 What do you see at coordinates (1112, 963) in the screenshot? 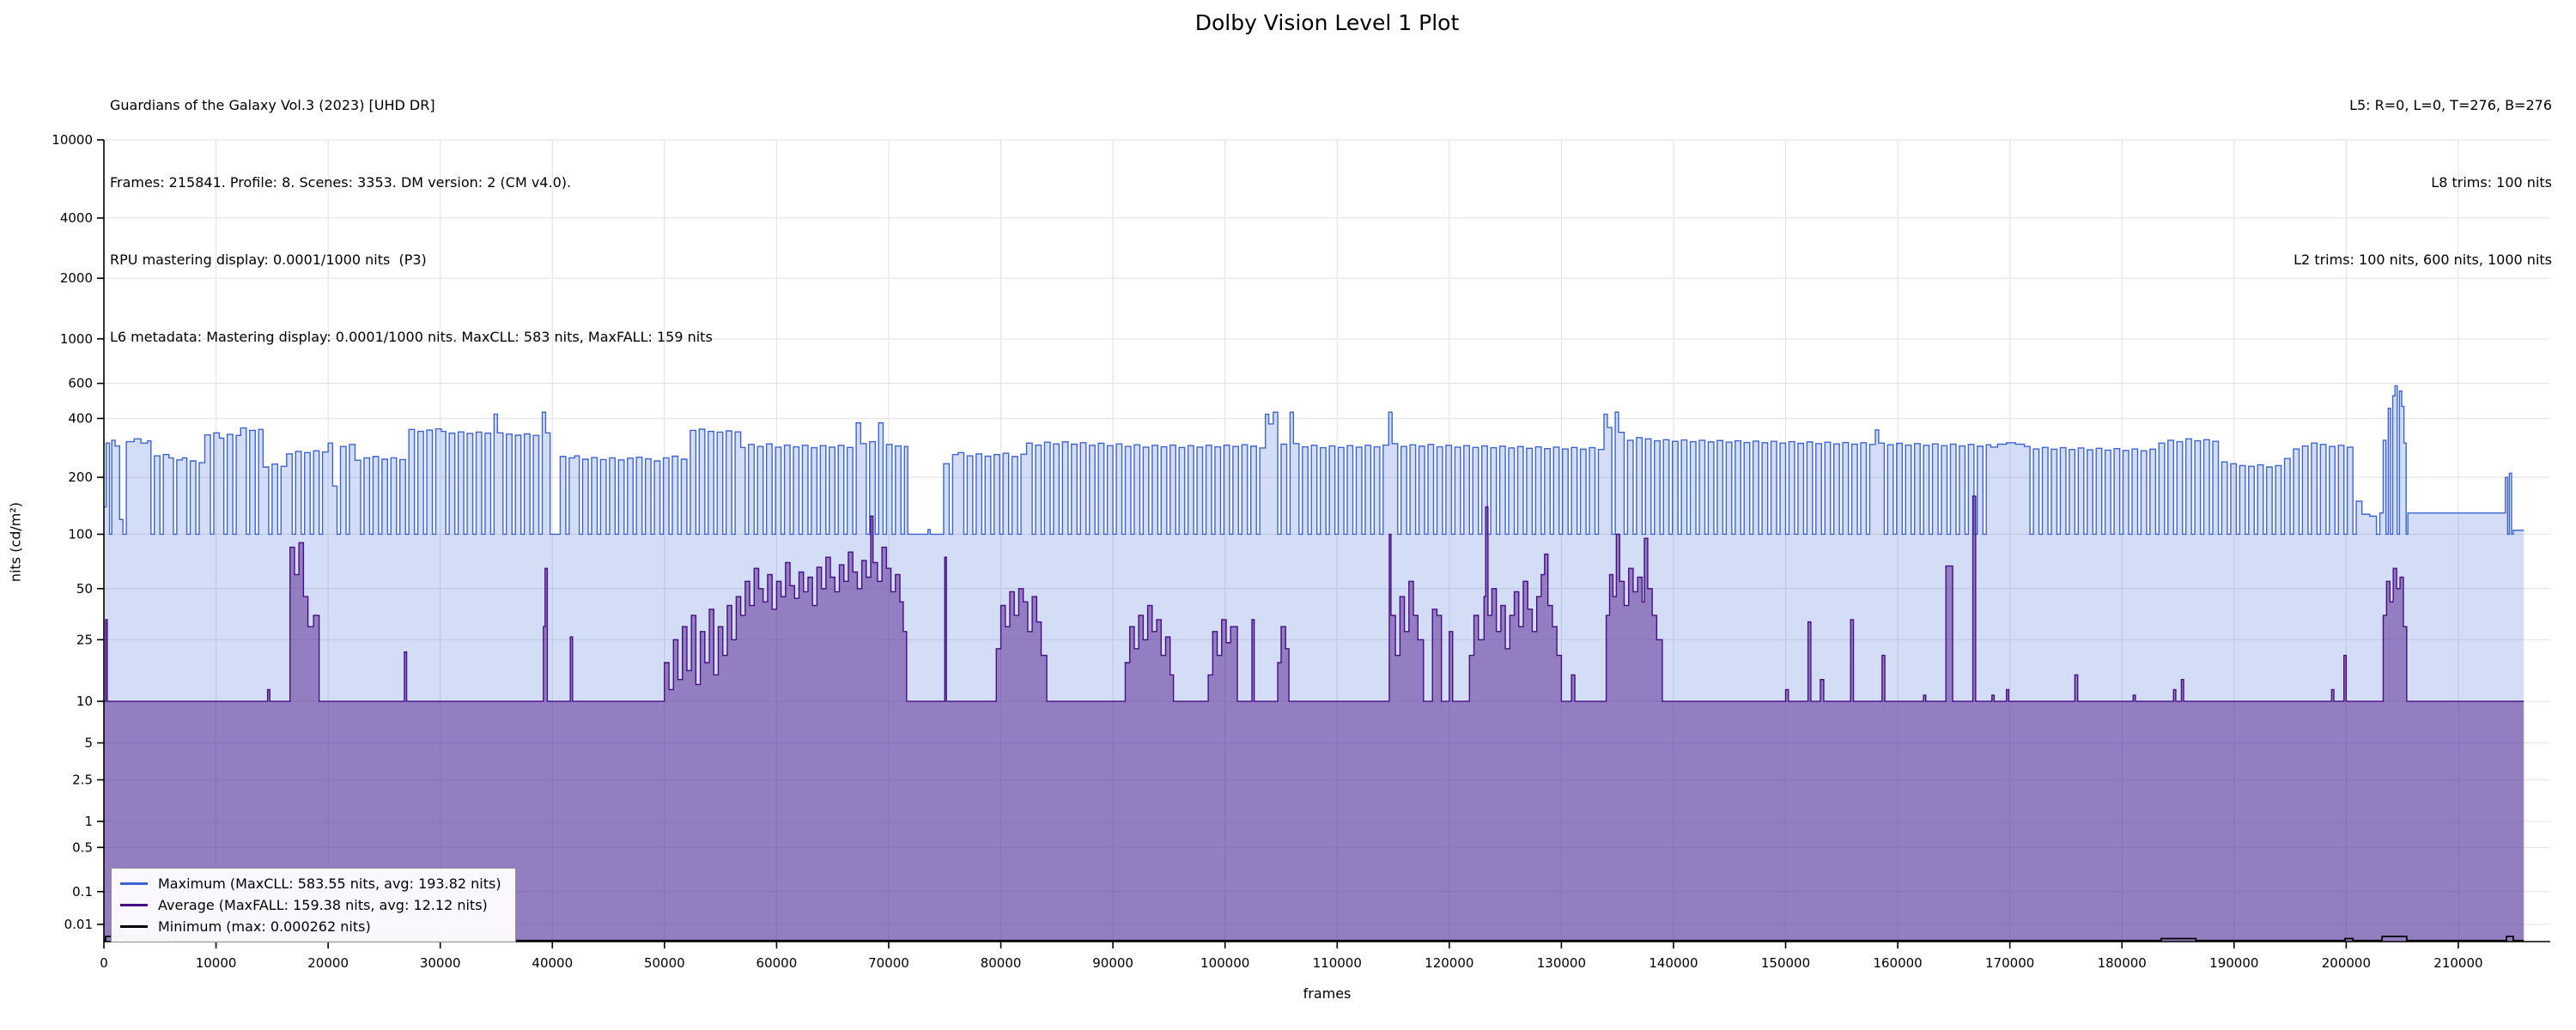
I see `svg-text: 90000` at bounding box center [1112, 963].